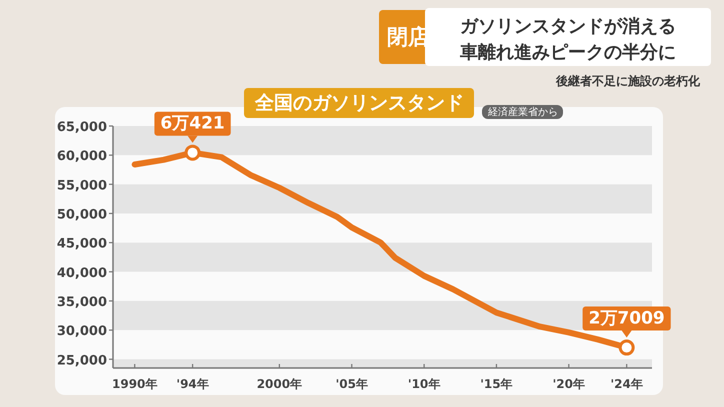  Describe the element at coordinates (81, 360) in the screenshot. I see `y-tick-label: 25,000` at that location.